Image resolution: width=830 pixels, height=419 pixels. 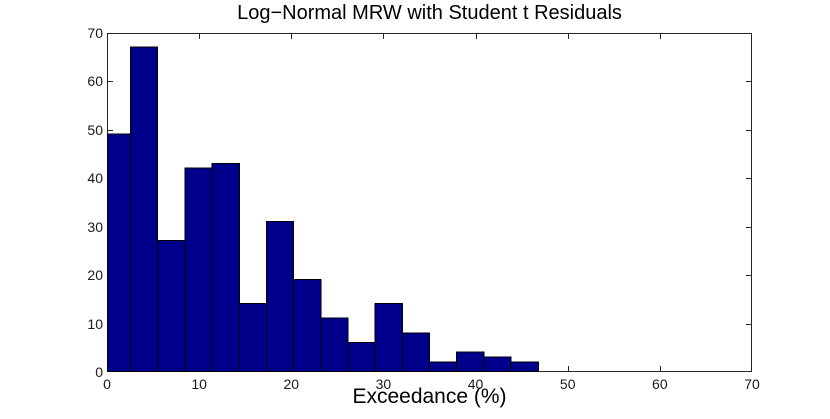 What do you see at coordinates (475, 384) in the screenshot?
I see `x-tick-label: 40` at bounding box center [475, 384].